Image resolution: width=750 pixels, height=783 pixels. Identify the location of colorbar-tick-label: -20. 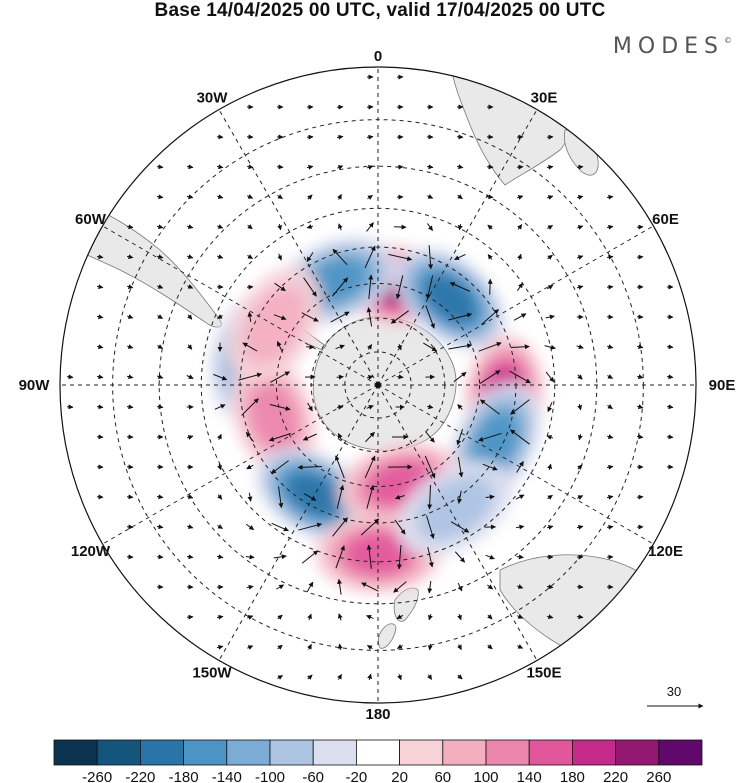
(357, 776).